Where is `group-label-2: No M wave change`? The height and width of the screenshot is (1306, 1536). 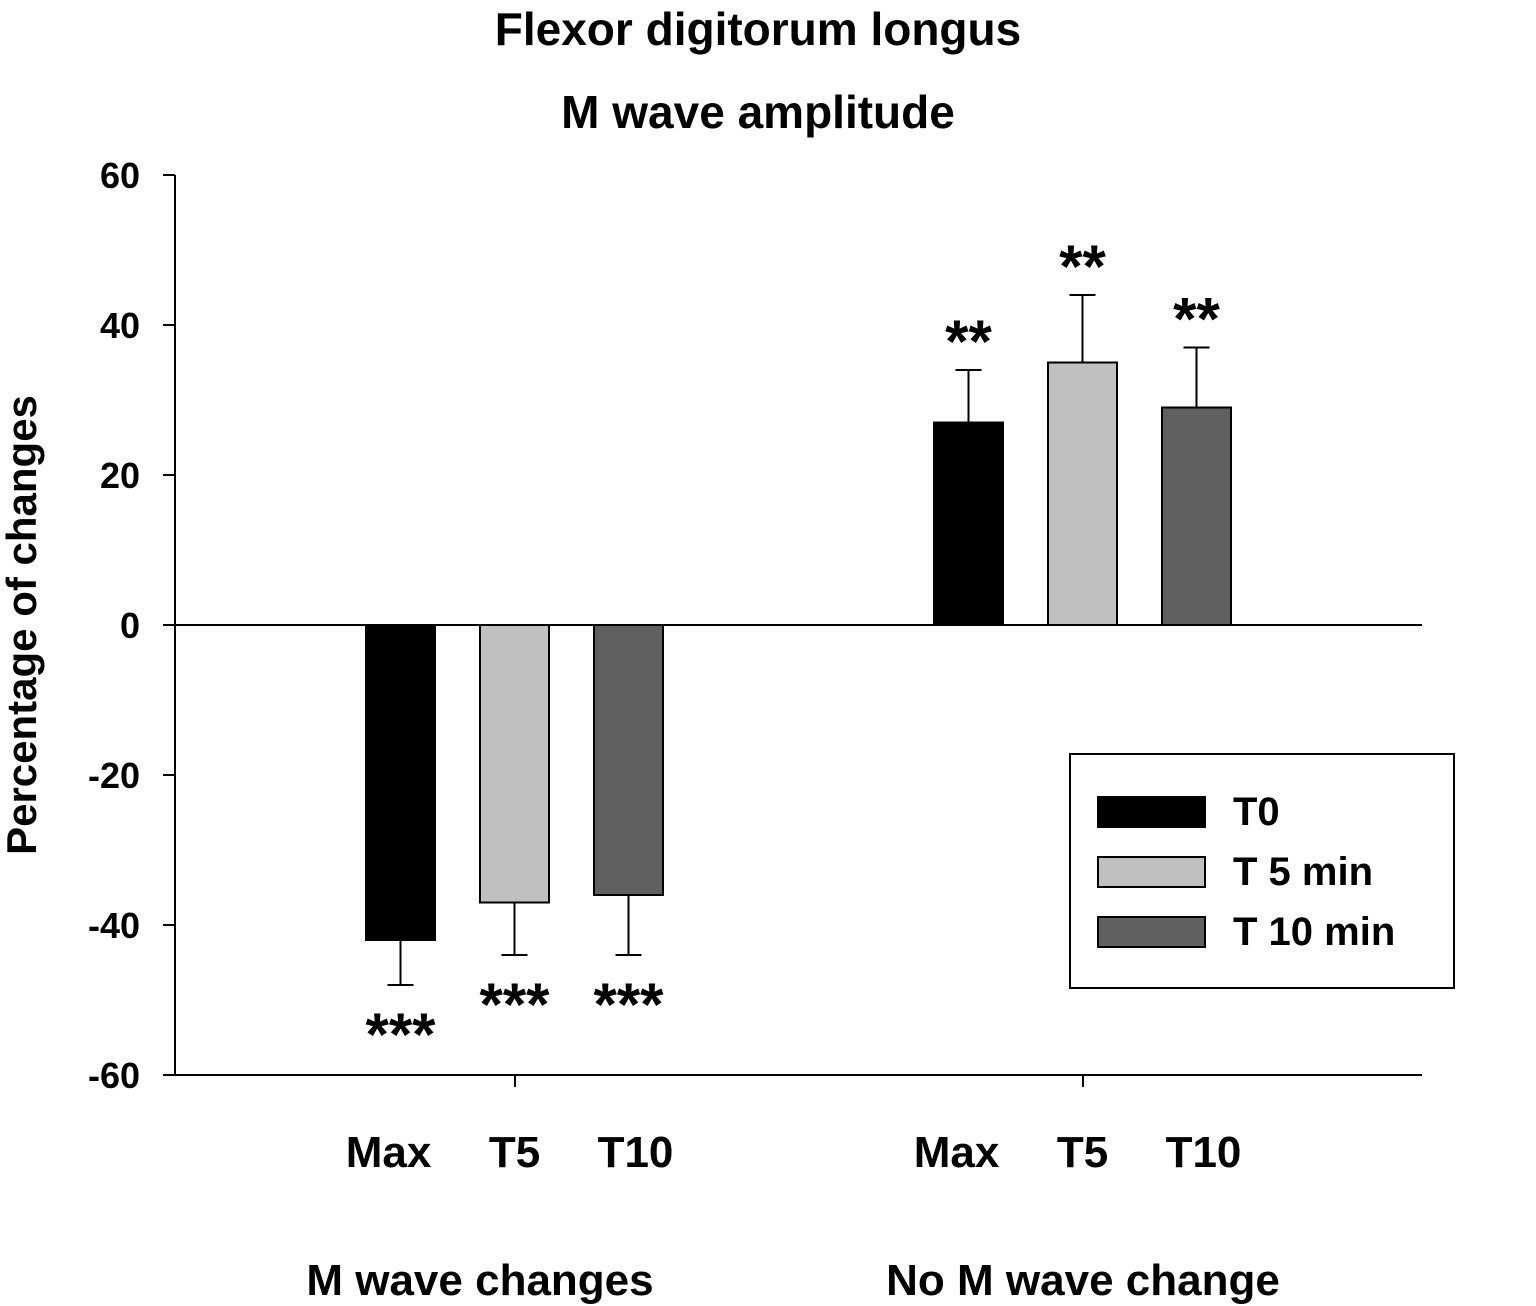 group-label-2: No M wave change is located at coordinates (1083, 1280).